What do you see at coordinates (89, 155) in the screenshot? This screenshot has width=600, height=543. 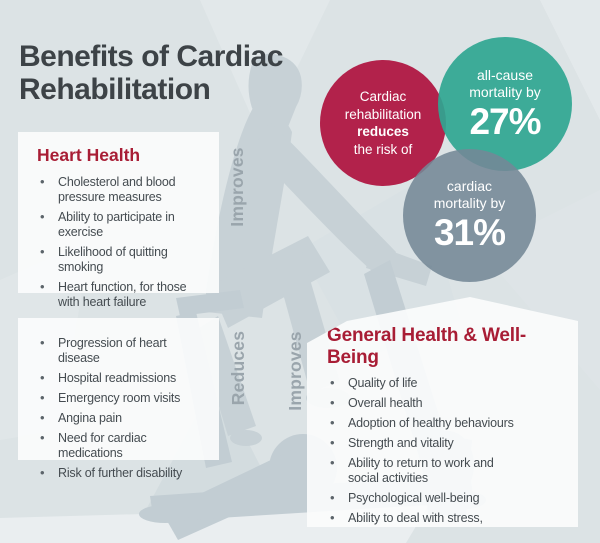 I see `heart-health-title: Heart Health` at bounding box center [89, 155].